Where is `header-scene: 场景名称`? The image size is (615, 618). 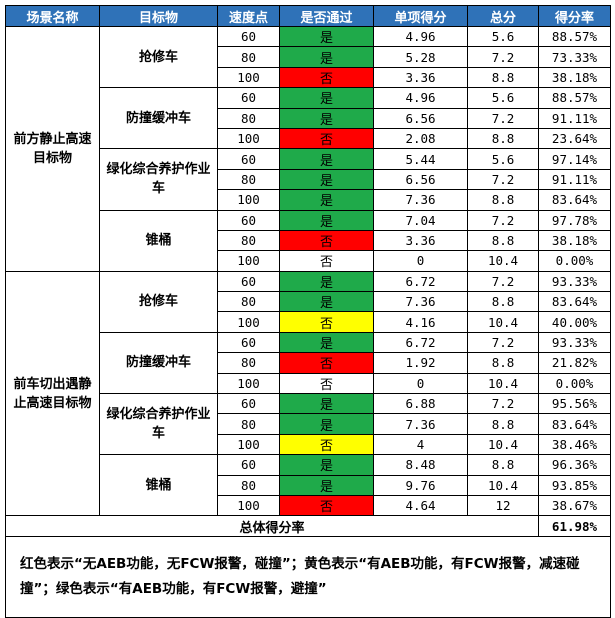 header-scene: 场景名称 is located at coordinates (52, 16).